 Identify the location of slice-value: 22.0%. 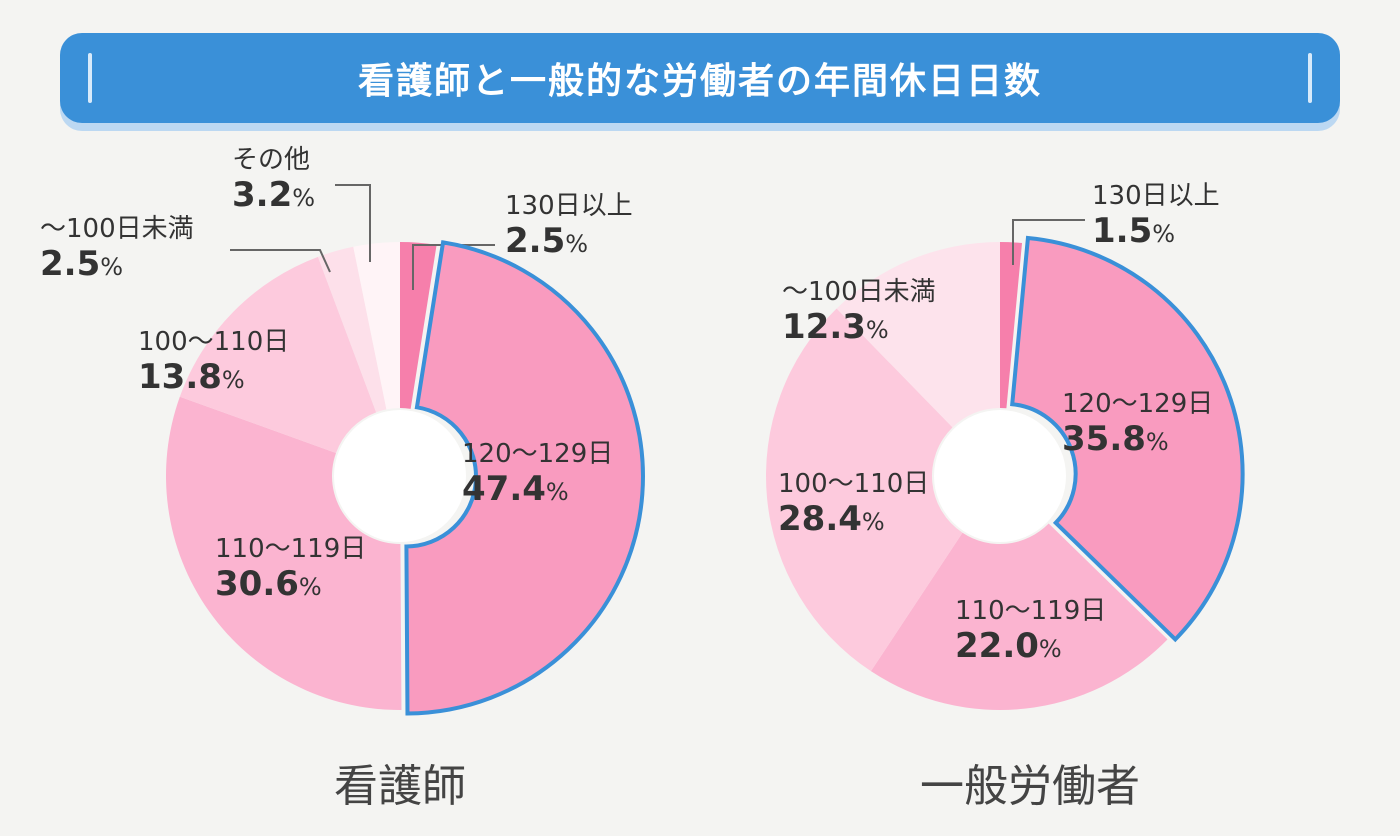
(1008, 645).